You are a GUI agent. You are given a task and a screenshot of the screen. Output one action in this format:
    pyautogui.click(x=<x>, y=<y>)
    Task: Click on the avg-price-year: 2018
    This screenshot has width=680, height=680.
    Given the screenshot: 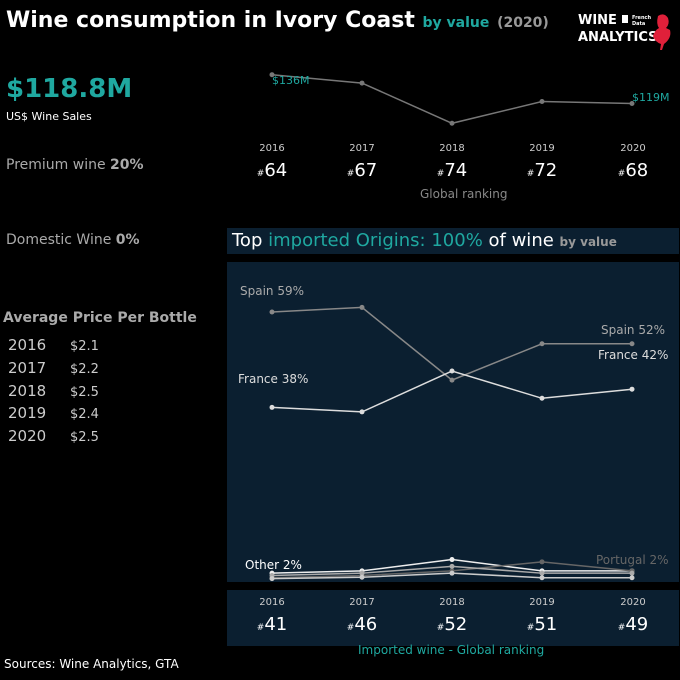 What is the action you would take?
    pyautogui.click(x=27, y=391)
    